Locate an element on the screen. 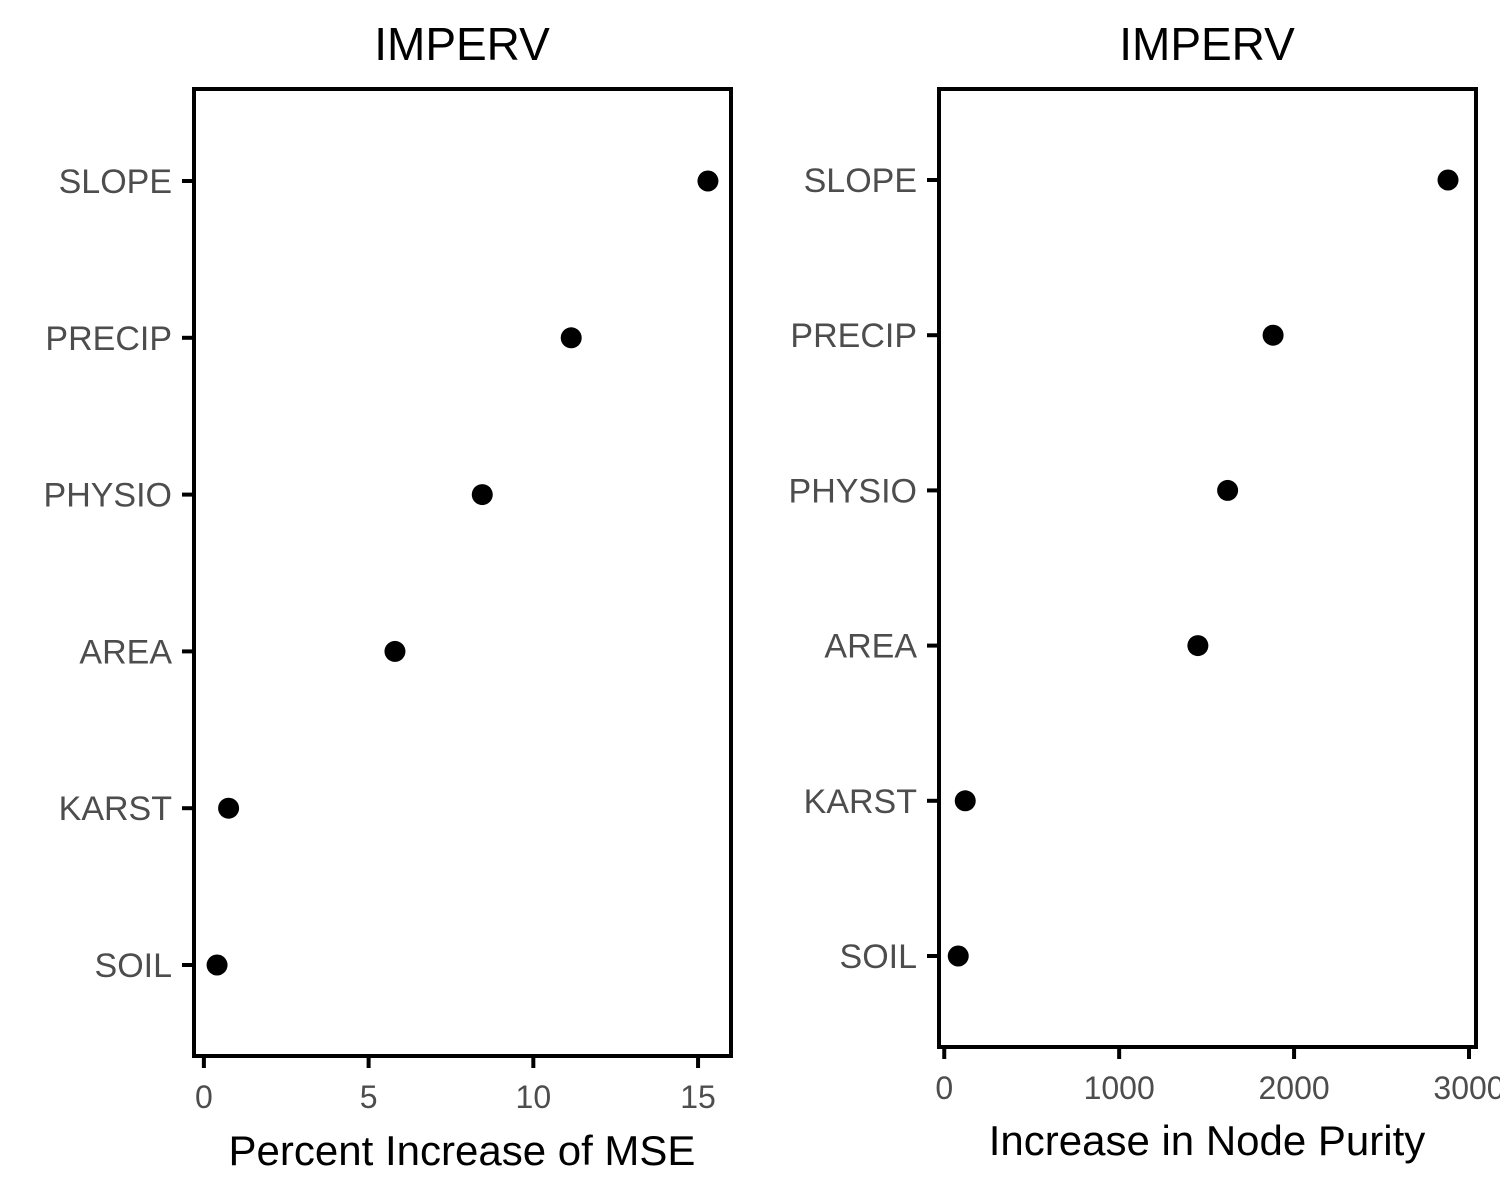 Image resolution: width=1500 pixels, height=1200 pixels. x-axis-label: Increase in Node Purity is located at coordinates (1207, 1140).